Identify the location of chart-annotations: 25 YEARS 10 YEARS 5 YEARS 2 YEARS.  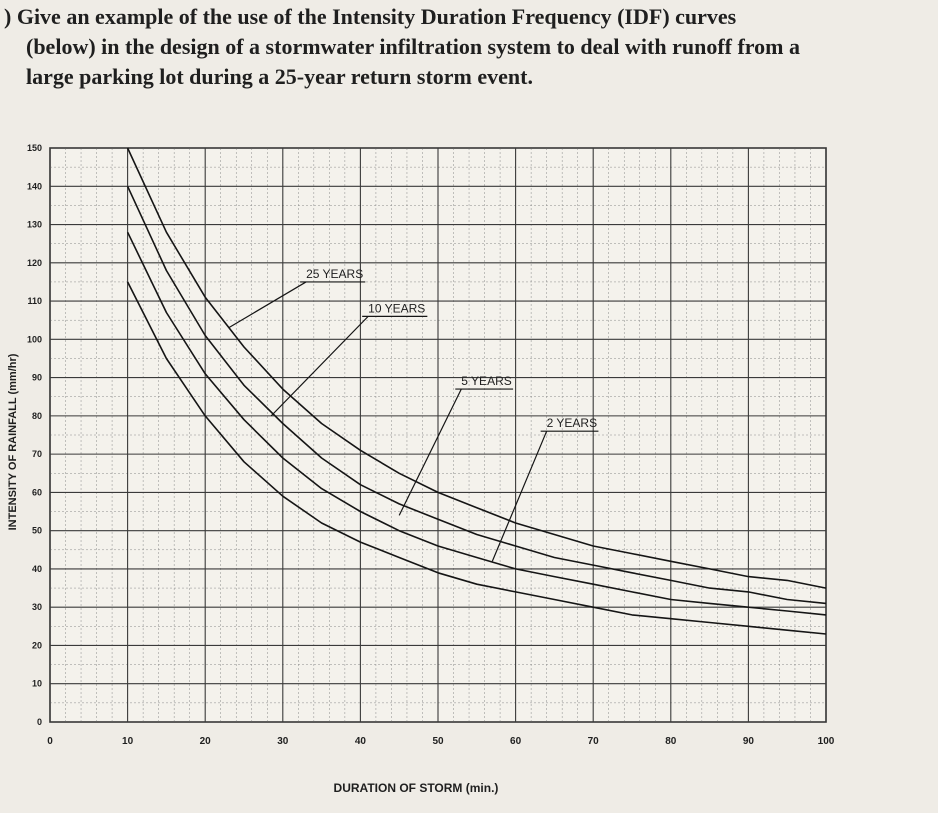
(413, 414).